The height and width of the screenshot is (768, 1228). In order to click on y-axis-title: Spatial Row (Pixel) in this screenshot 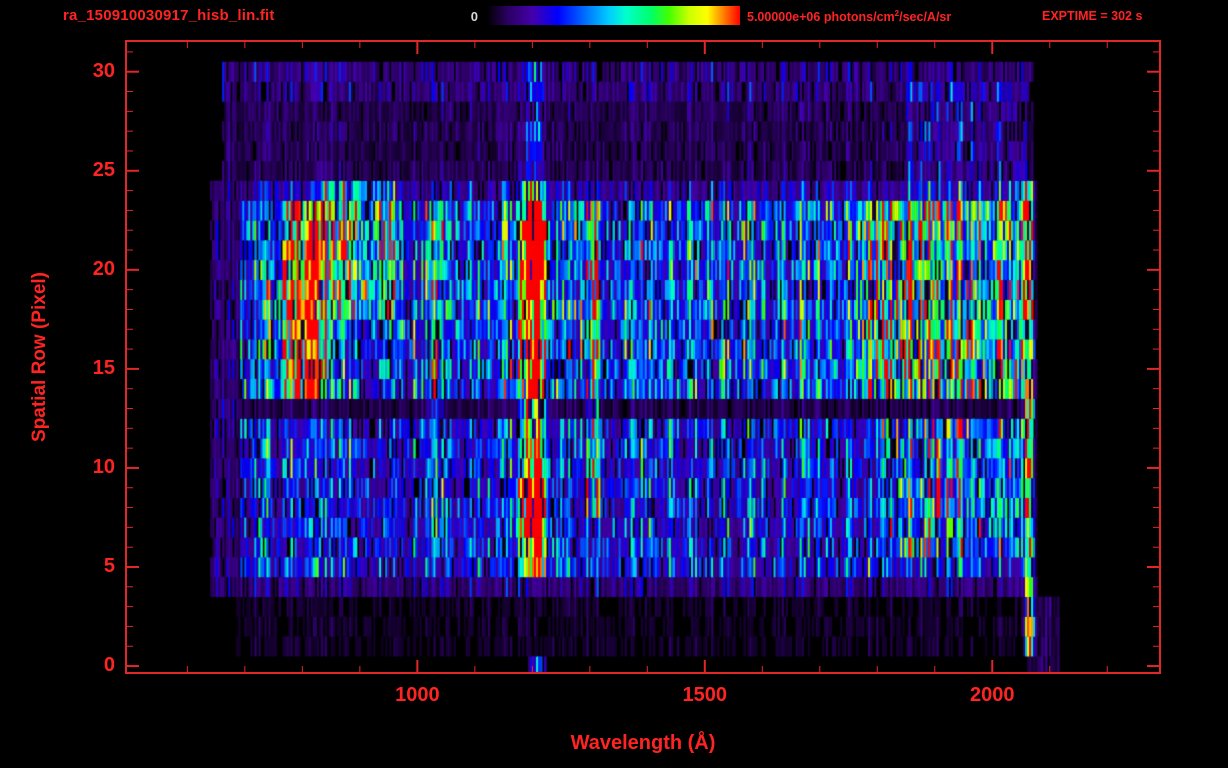, I will do `click(39, 357)`.